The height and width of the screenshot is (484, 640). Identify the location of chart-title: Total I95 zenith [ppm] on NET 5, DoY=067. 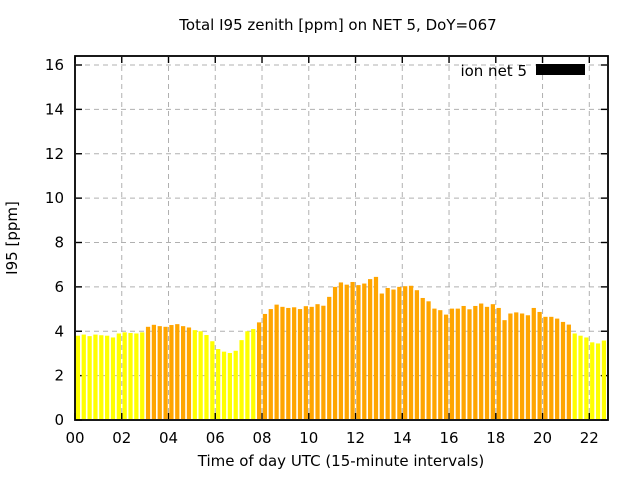
(337, 25).